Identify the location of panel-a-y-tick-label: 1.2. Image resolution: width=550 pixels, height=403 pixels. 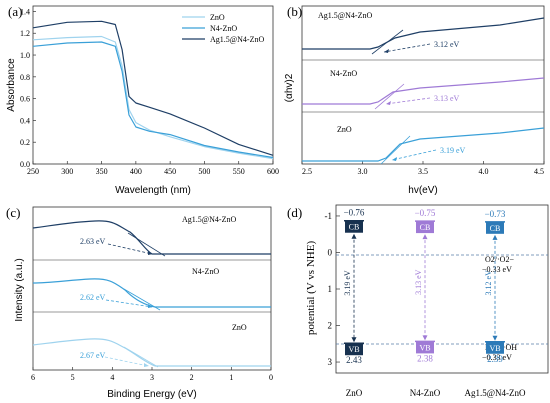
(25, 33).